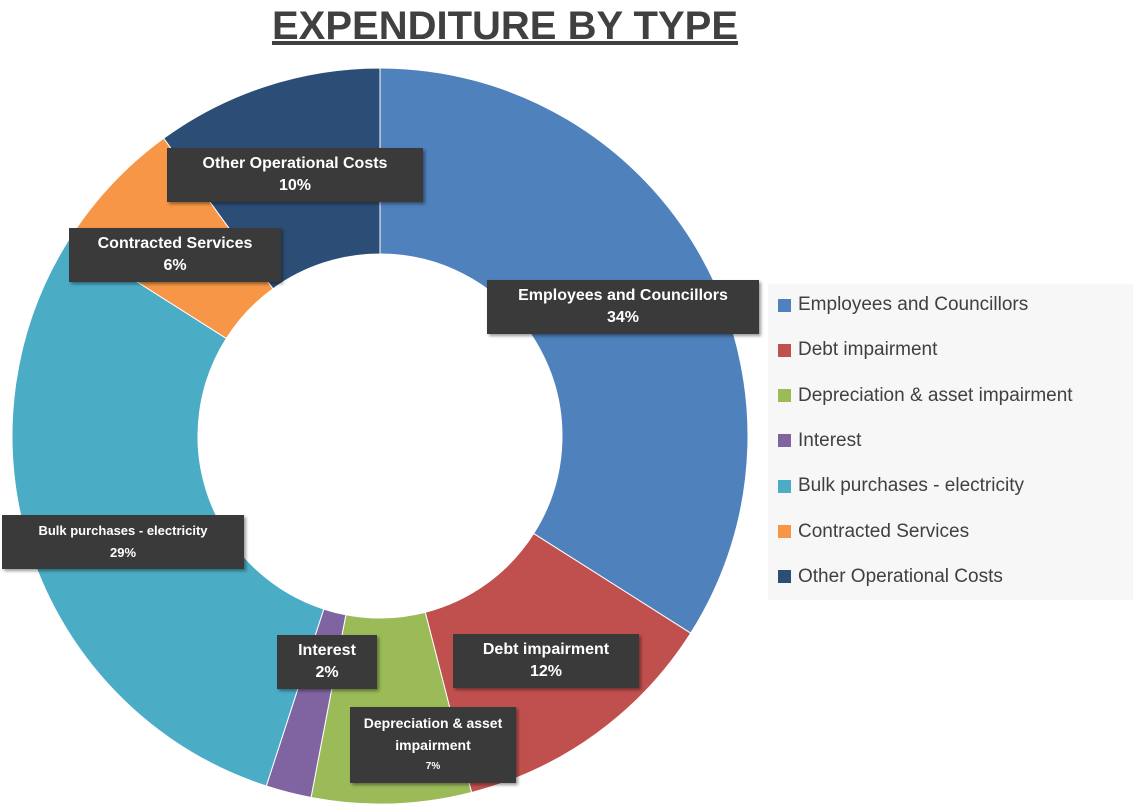  I want to click on data-label-name: Employees and Councillors, so click(623, 295).